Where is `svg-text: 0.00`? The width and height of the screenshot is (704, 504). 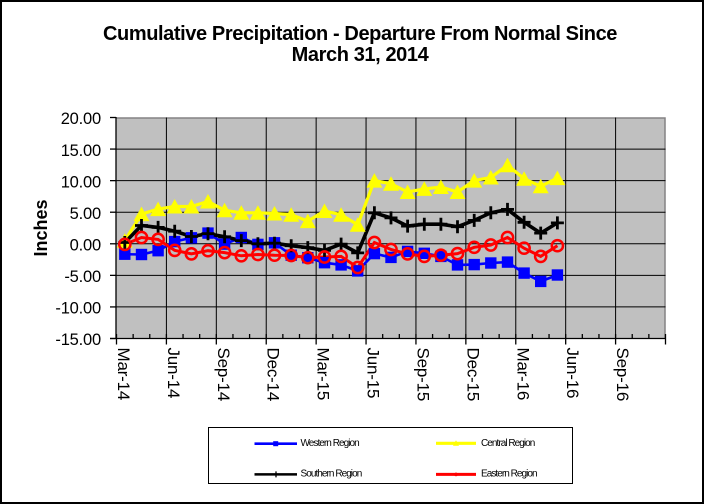
svg-text: 0.00 is located at coordinates (85, 245).